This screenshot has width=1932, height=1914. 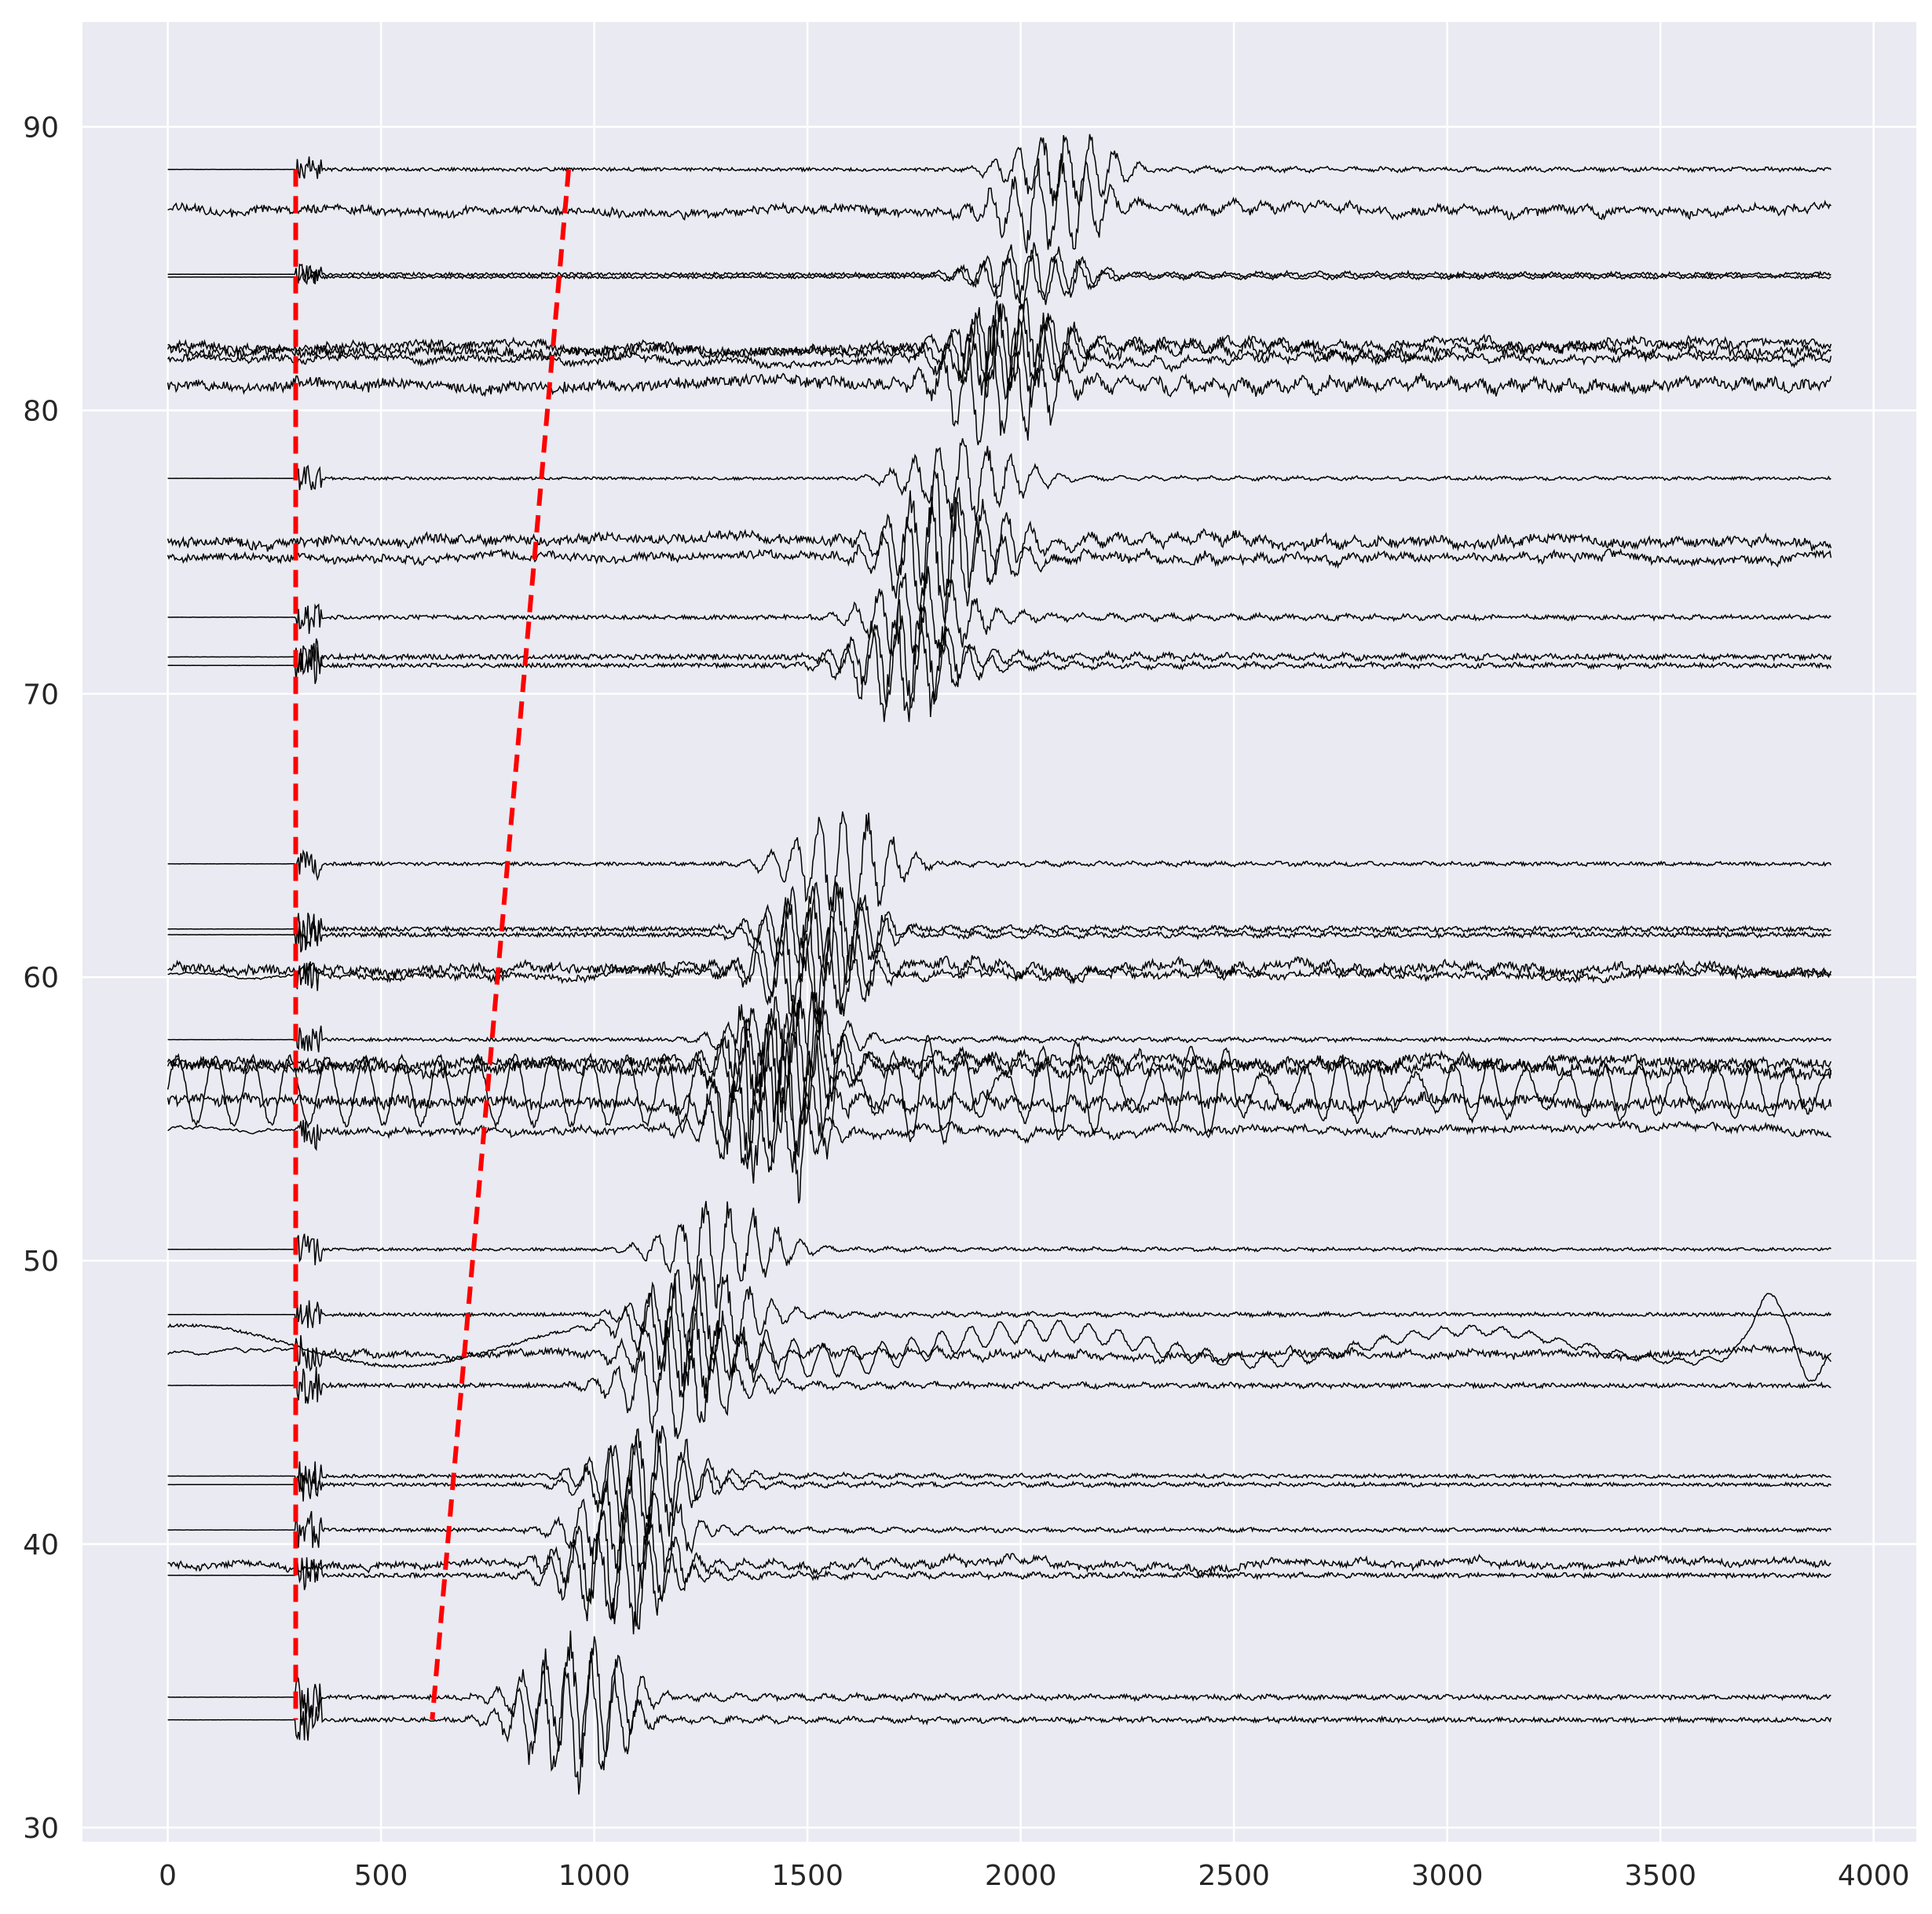 I want to click on x-tick-label: 4000, so click(x=1874, y=1876).